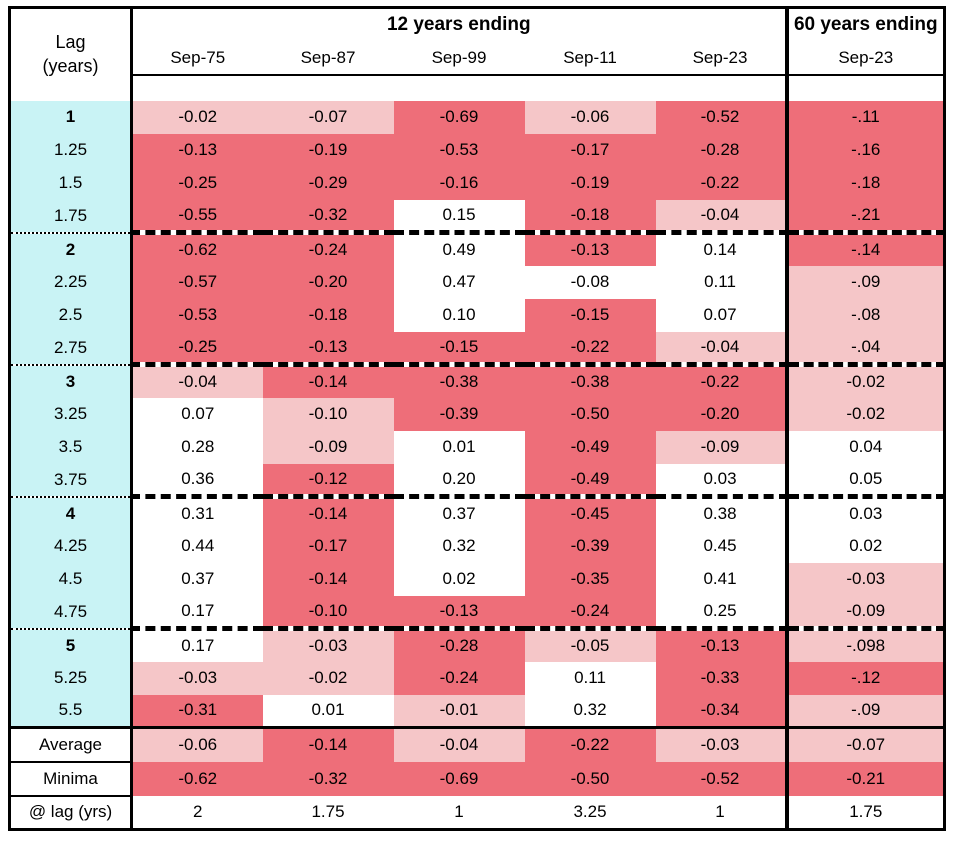  Describe the element at coordinates (328, 414) in the screenshot. I see `data-cell: -0.10` at that location.